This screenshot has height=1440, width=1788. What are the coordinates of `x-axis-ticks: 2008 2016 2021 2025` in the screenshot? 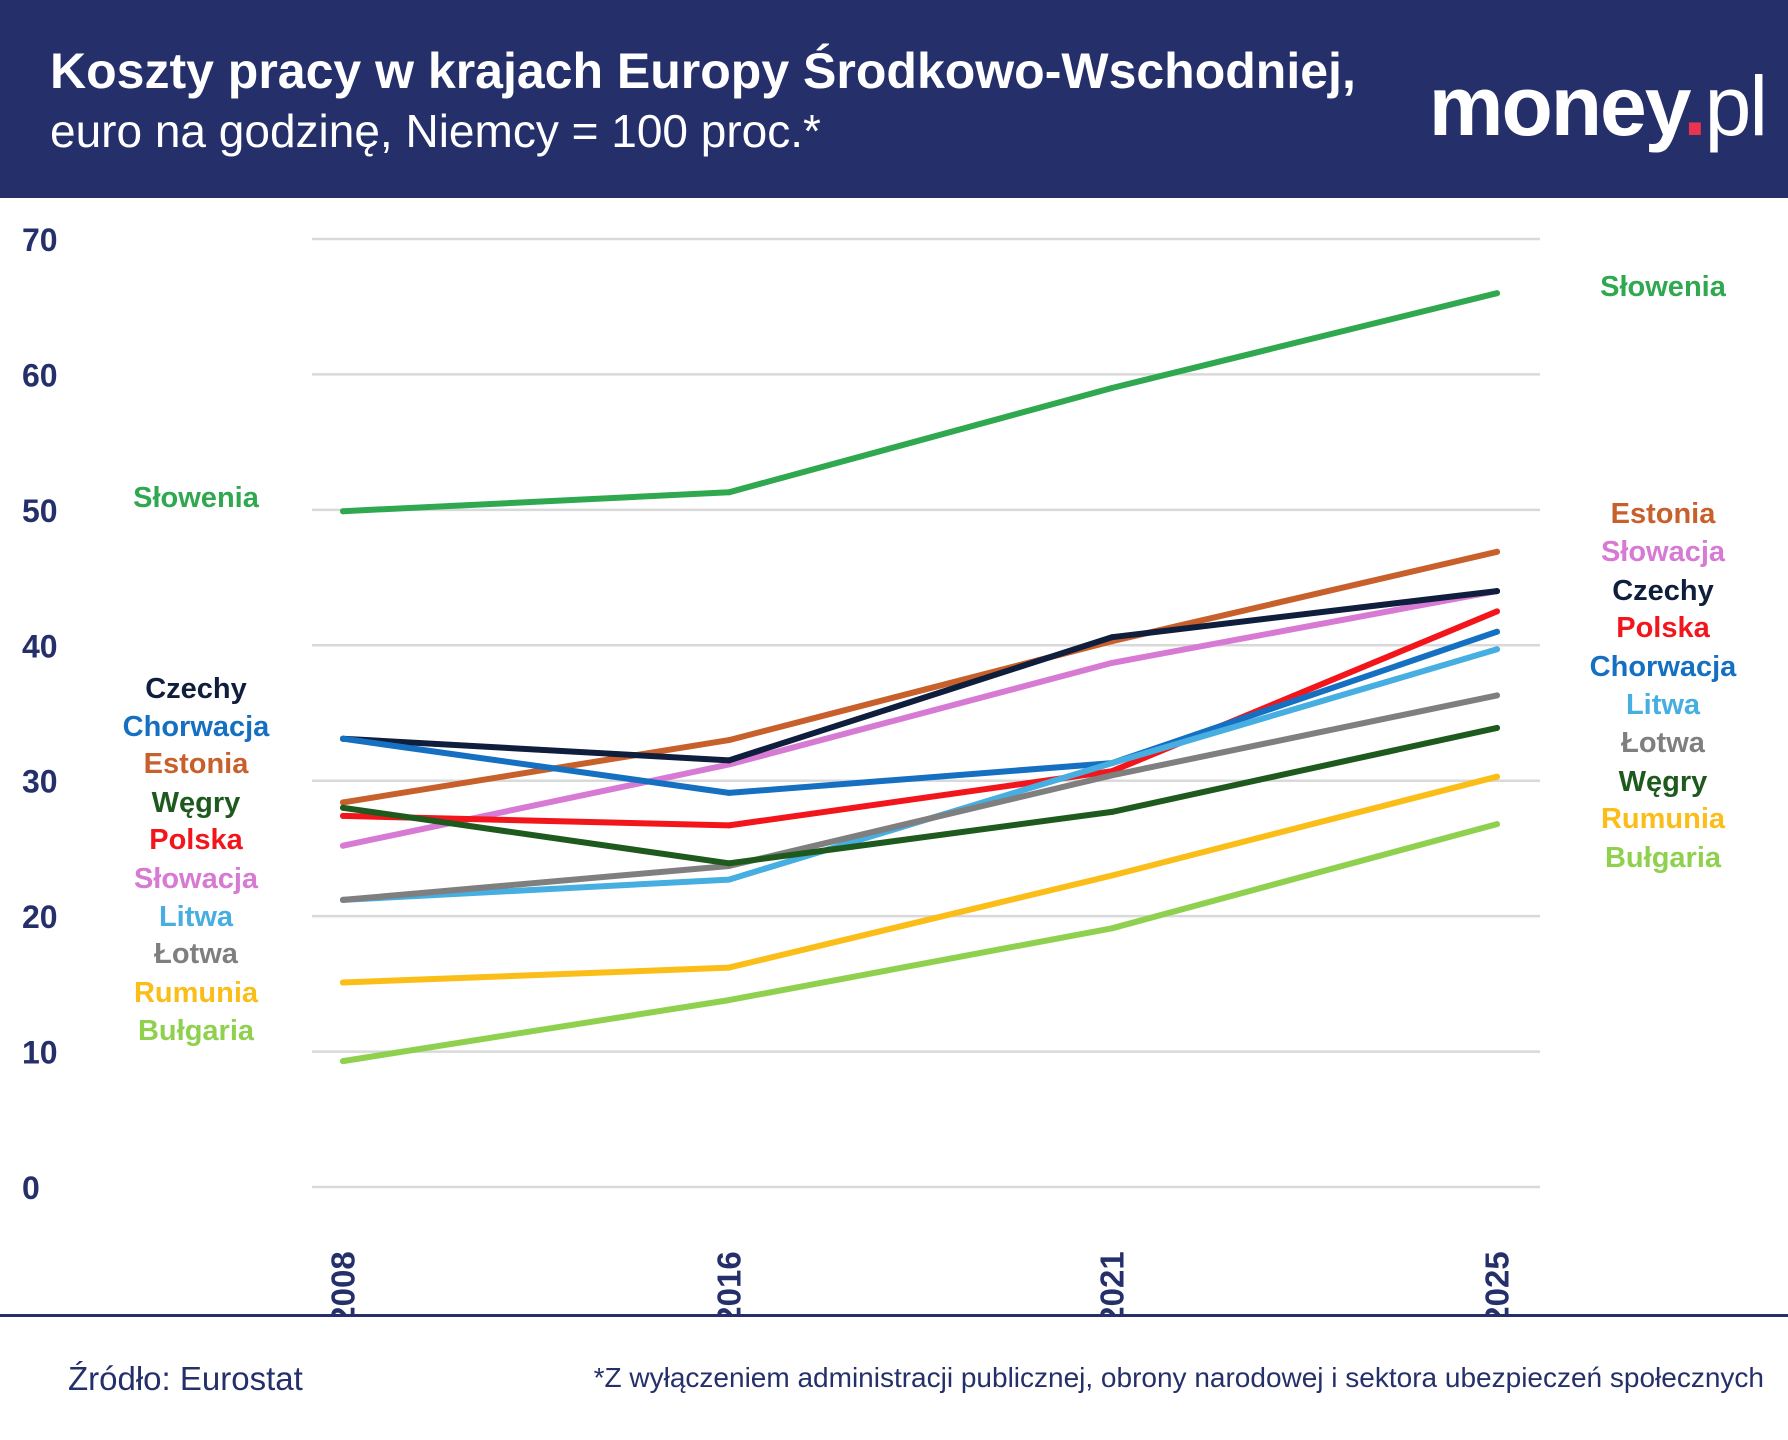 It's located at (920, 1282).